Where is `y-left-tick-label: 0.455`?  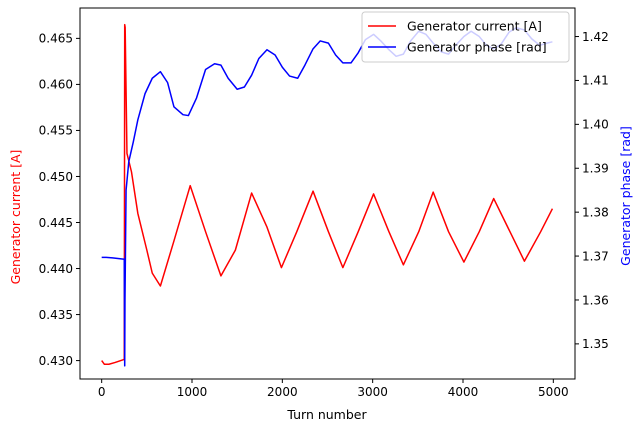 y-left-tick-label: 0.455 is located at coordinates (56, 131).